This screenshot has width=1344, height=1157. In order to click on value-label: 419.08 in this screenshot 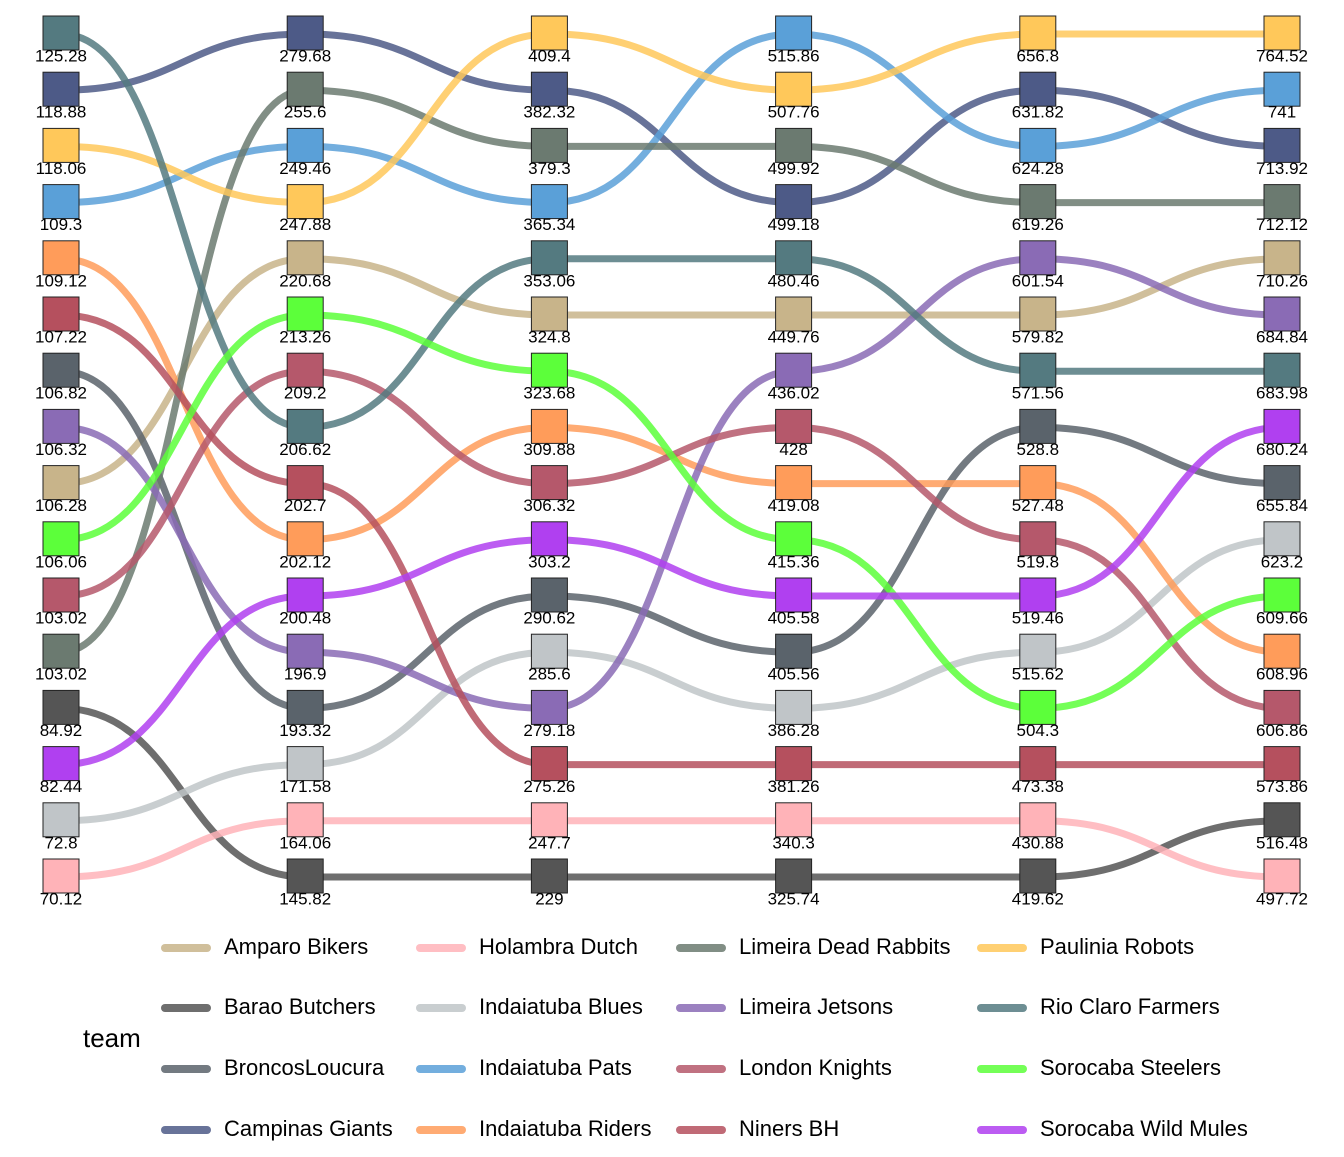, I will do `click(794, 505)`.